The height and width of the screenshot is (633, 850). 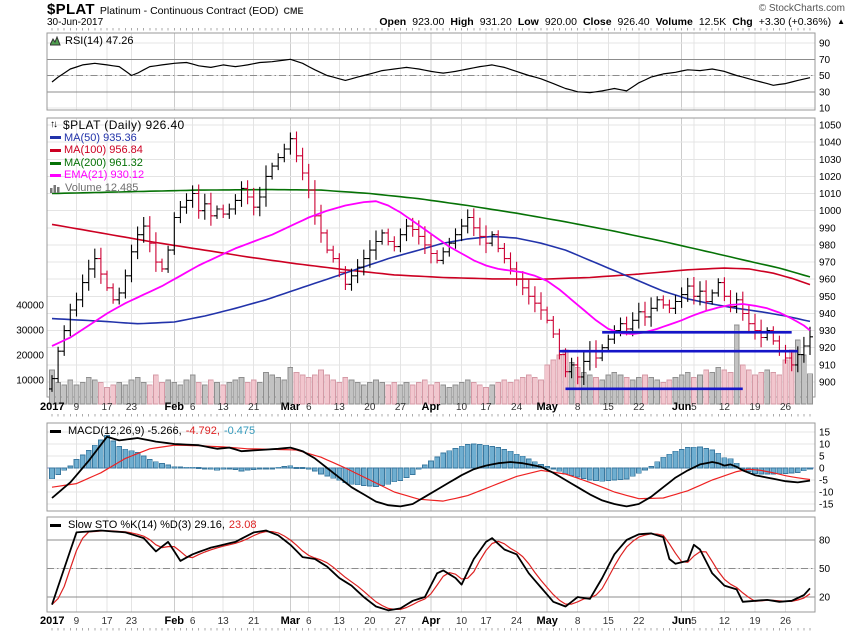 I want to click on volume-bars-icon, so click(x=55, y=189).